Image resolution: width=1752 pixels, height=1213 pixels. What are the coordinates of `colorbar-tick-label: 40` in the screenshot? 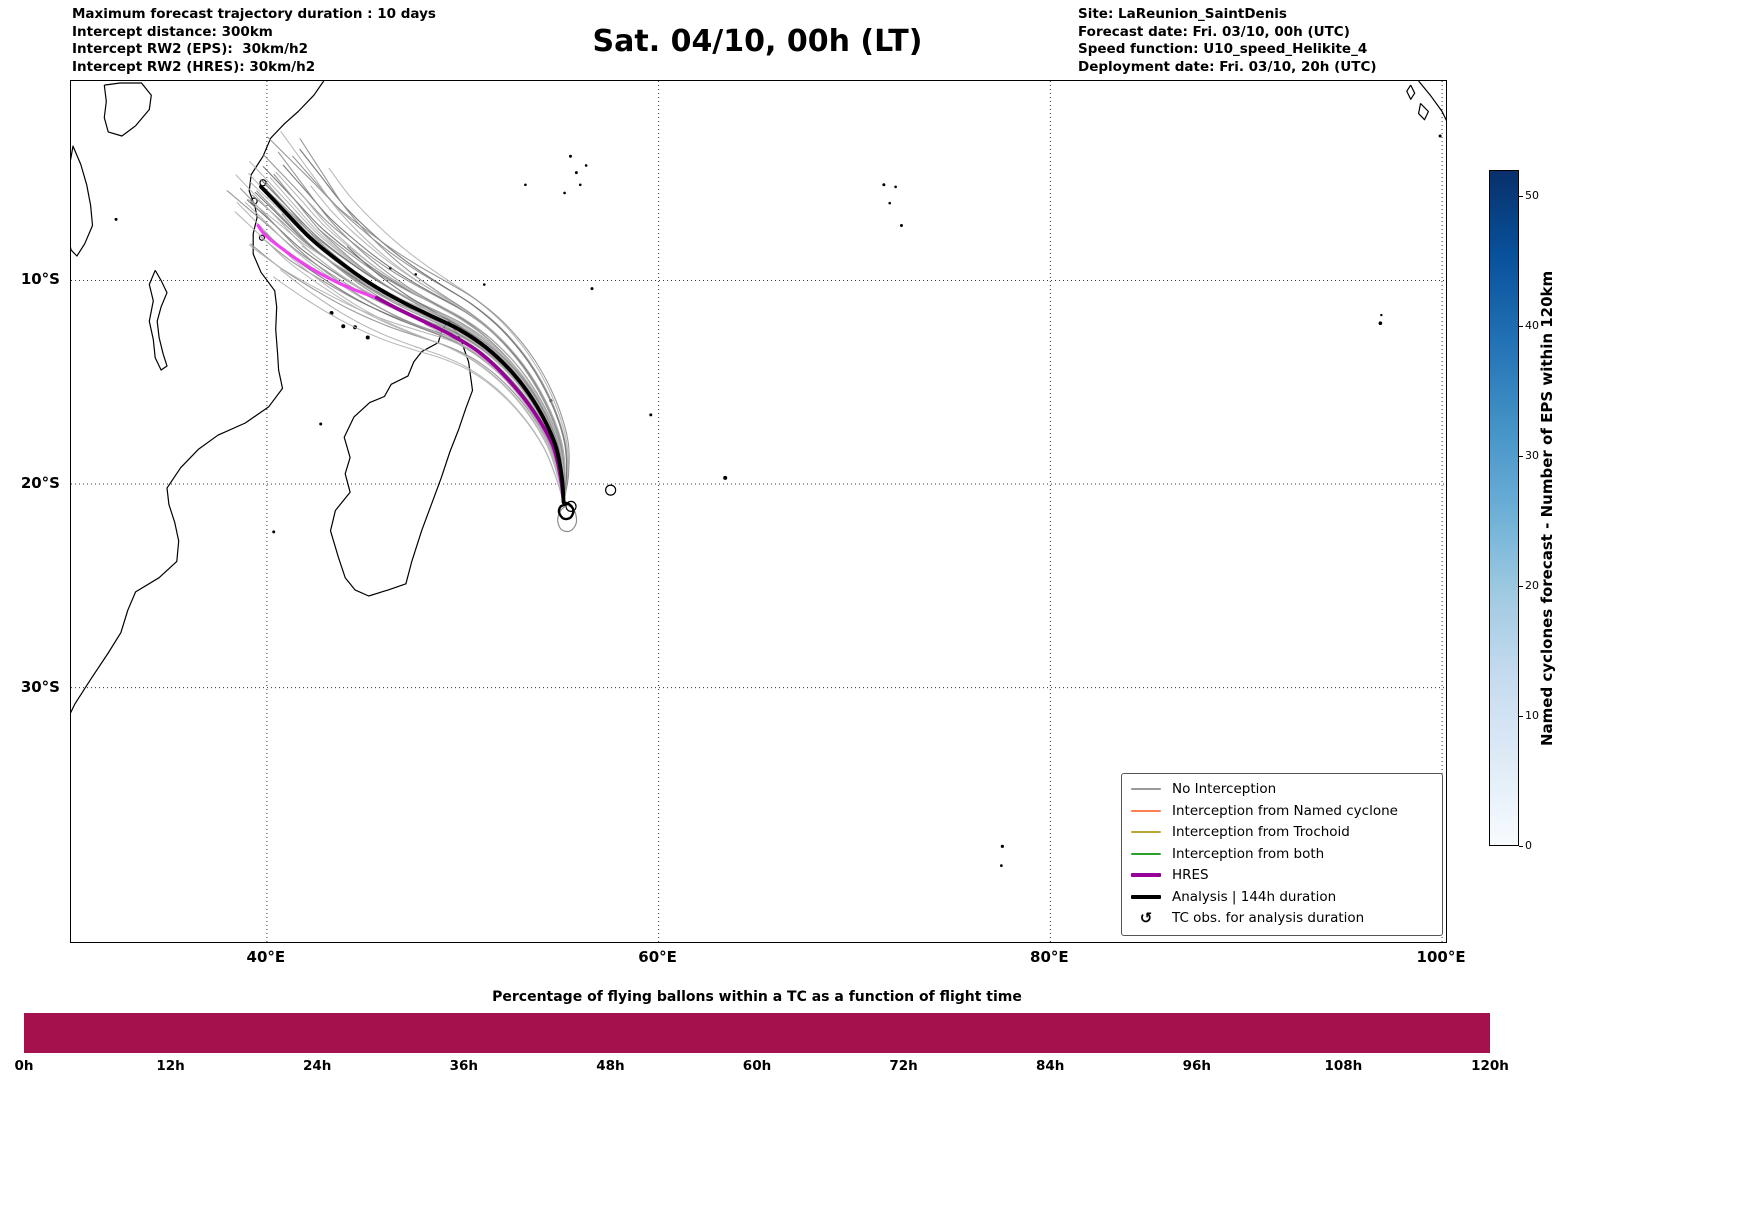 It's located at (1532, 325).